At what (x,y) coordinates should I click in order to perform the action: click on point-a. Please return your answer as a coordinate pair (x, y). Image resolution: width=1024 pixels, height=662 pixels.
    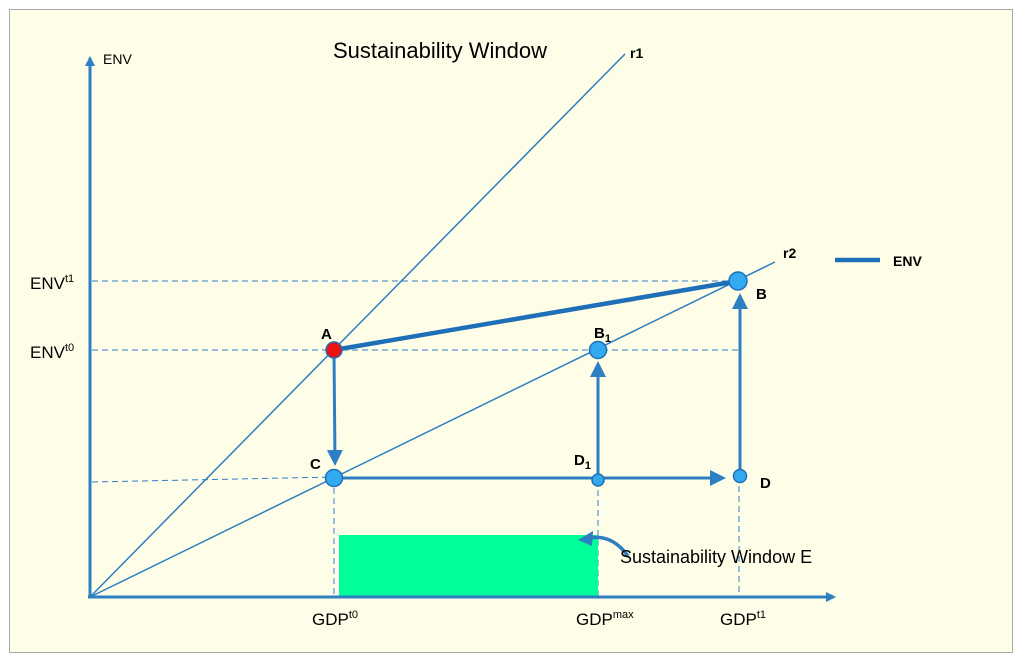
    Looking at the image, I should click on (334, 350).